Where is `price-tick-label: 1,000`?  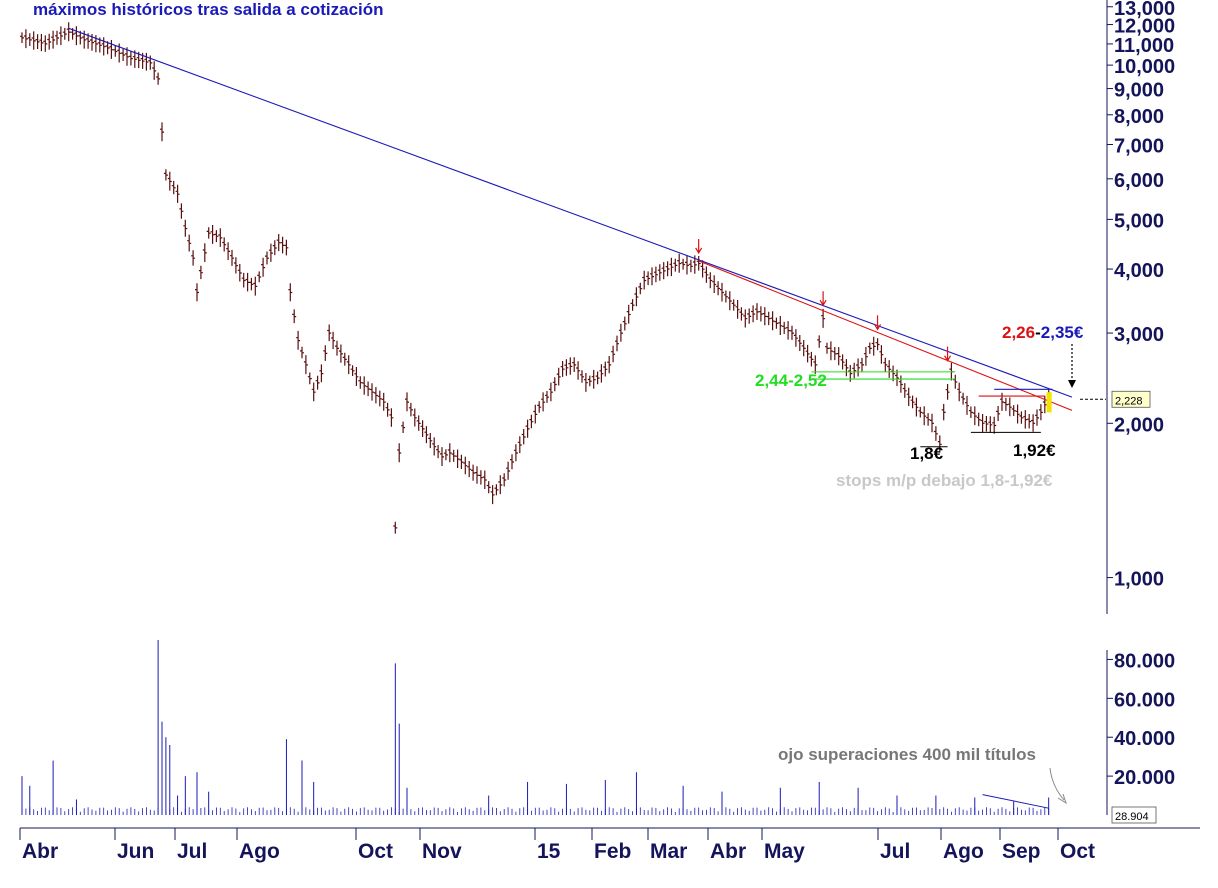
price-tick-label: 1,000 is located at coordinates (1139, 580).